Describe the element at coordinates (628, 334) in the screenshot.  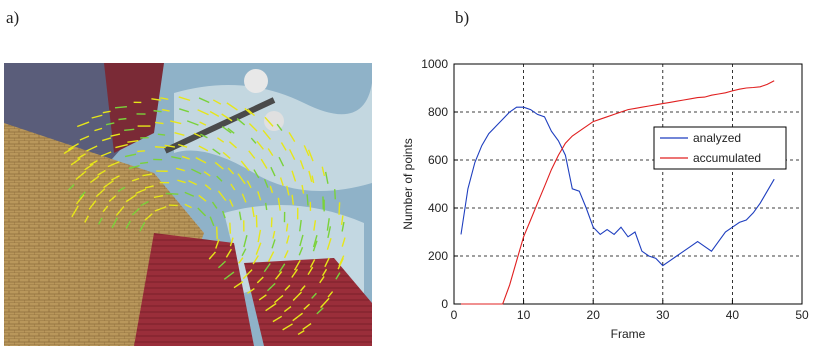
I see `x-axis-label: Frame` at that location.